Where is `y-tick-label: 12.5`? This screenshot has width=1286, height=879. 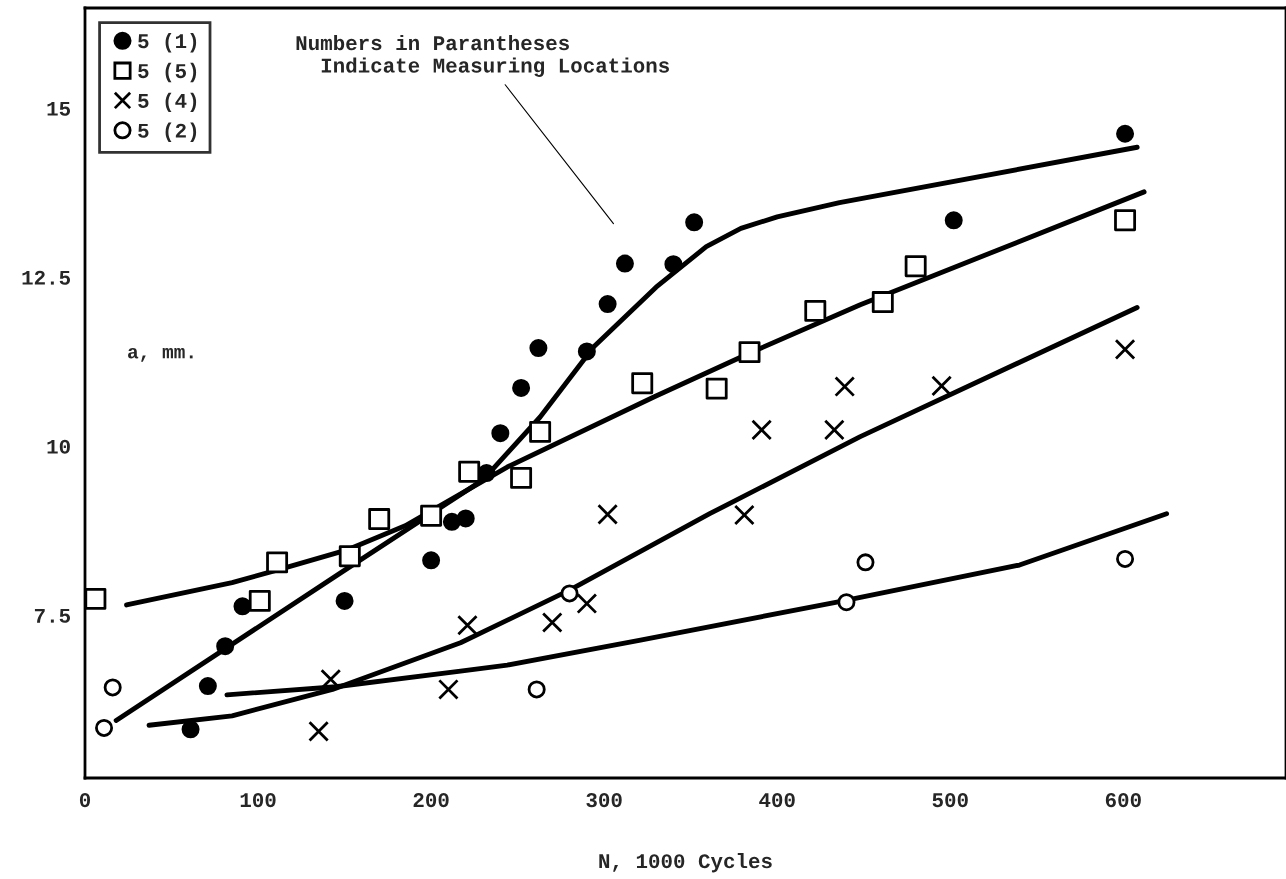
y-tick-label: 12.5 is located at coordinates (46, 277).